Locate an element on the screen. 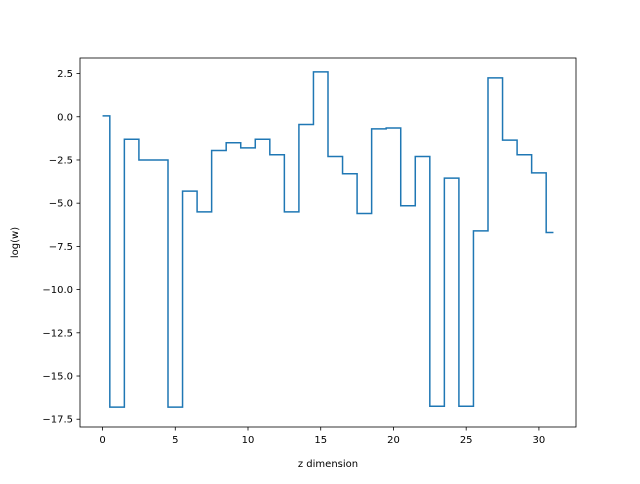 This screenshot has height=484, width=640. x-tick-label: 15 is located at coordinates (320, 440).